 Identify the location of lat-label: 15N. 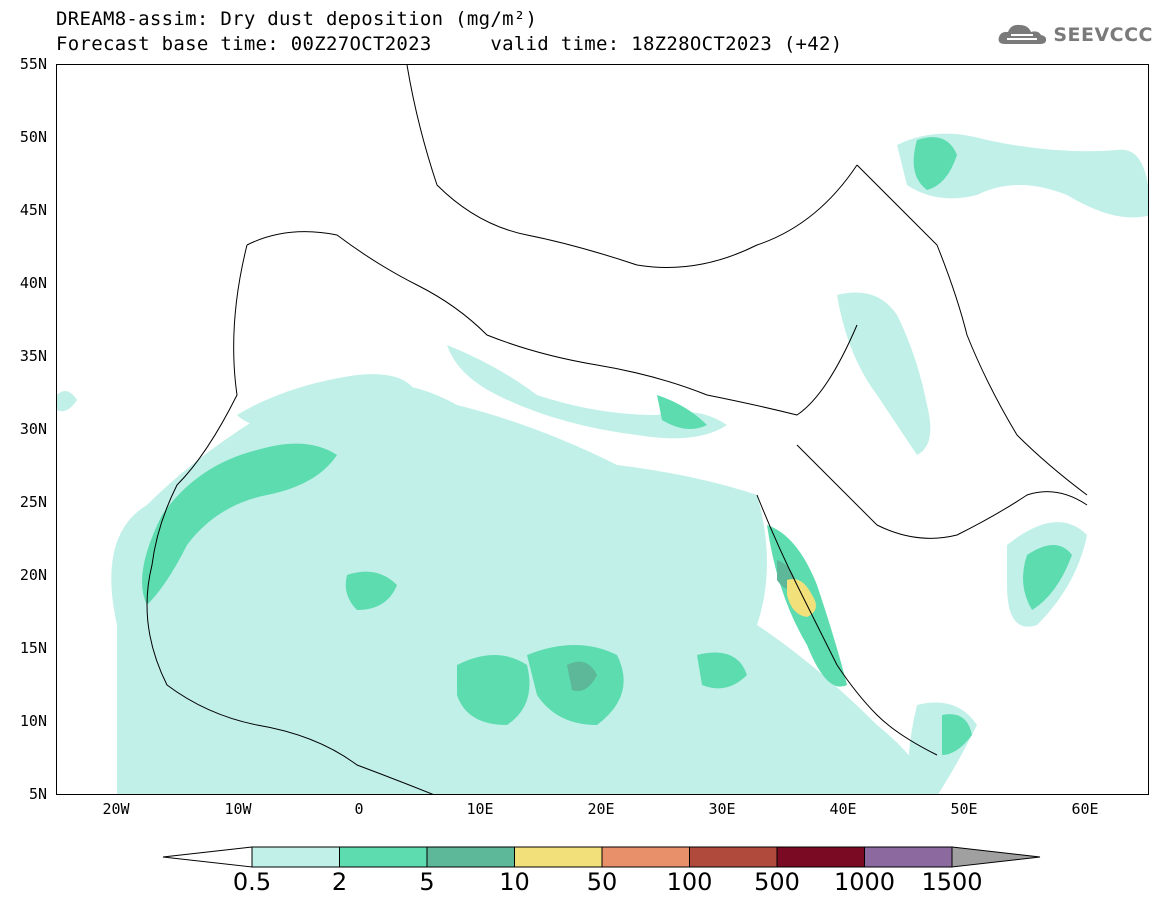
(33, 648).